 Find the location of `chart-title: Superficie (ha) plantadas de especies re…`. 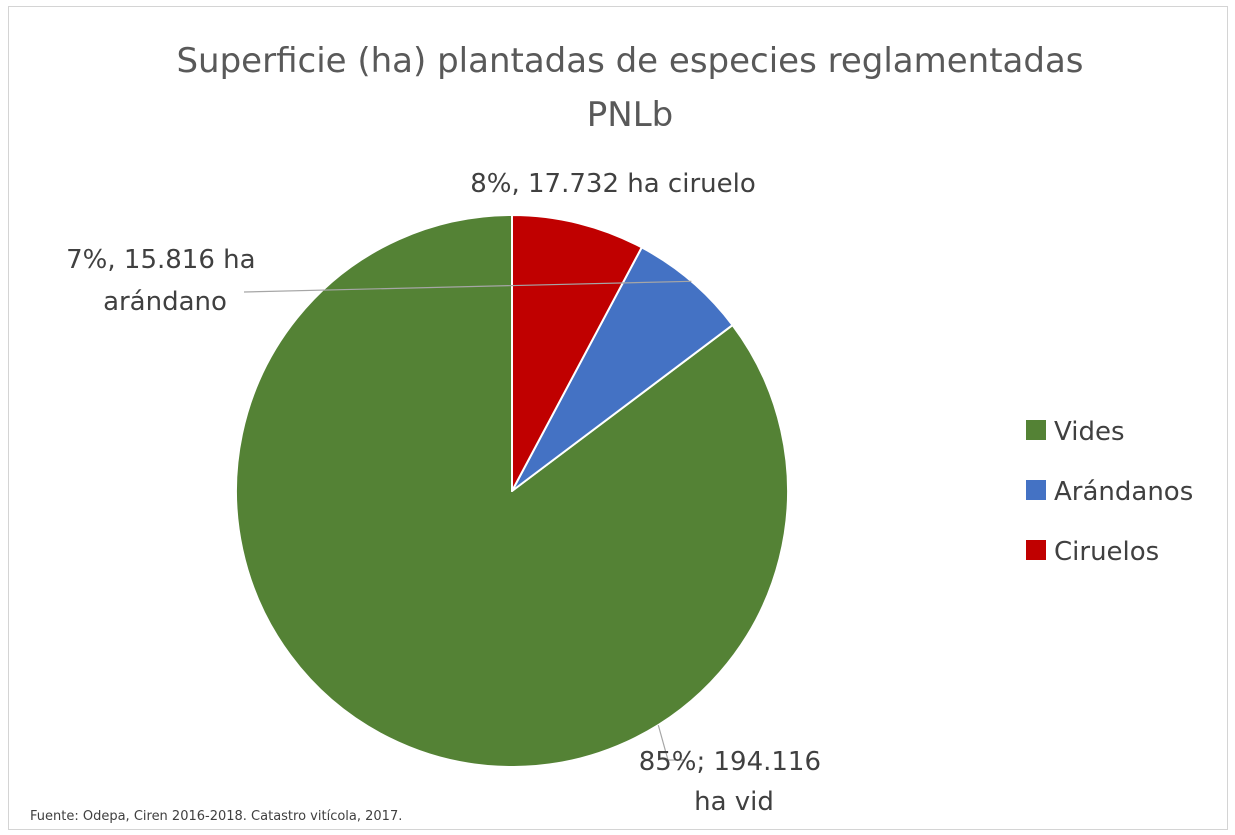

chart-title: Superficie (ha) plantadas de especies re… is located at coordinates (629, 61).